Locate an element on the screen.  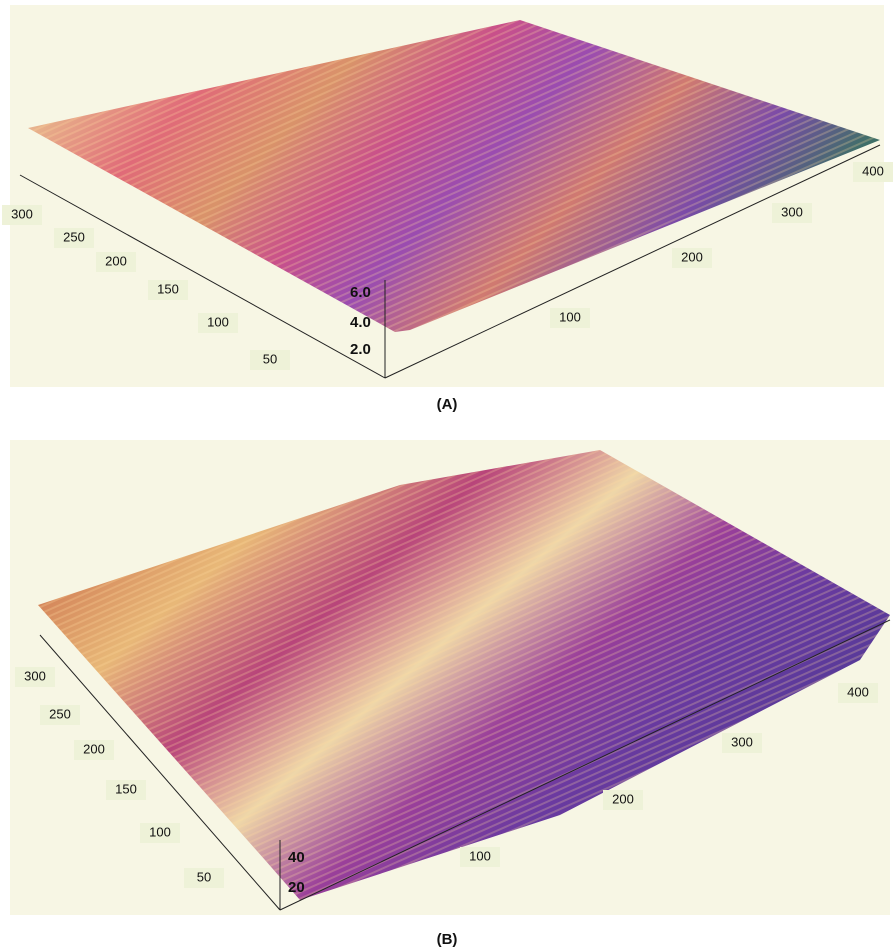
z-axis-label: 4.0 is located at coordinates (360, 322).